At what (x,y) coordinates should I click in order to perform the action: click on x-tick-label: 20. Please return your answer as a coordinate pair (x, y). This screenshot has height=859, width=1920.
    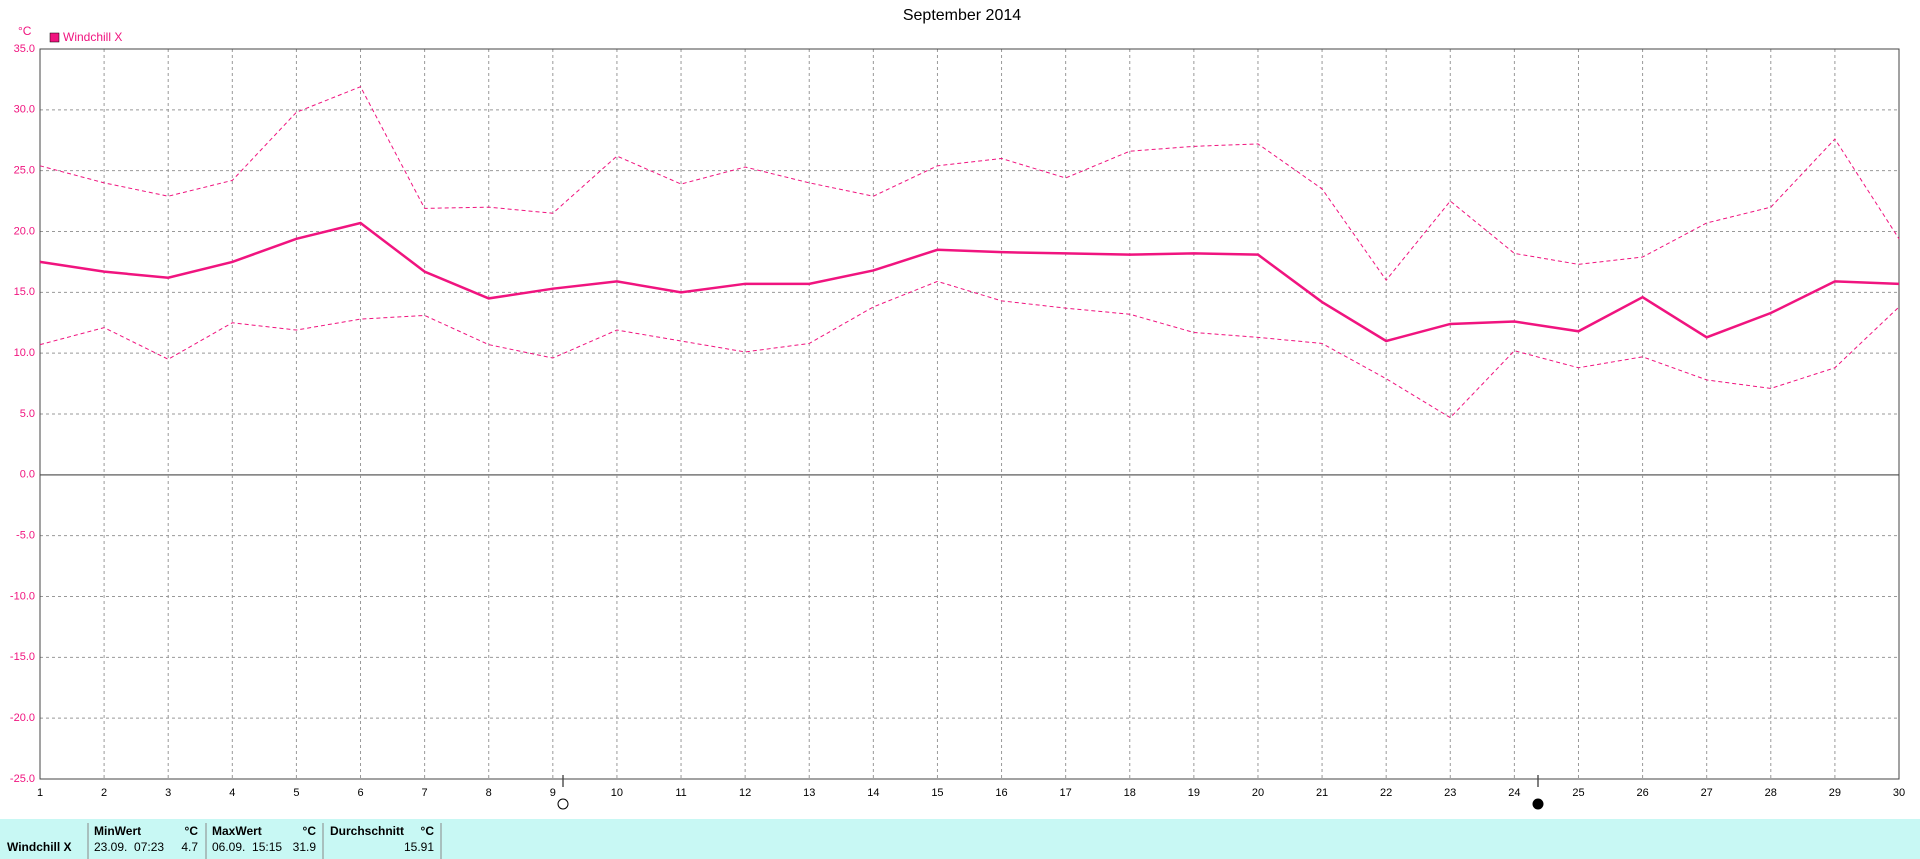
    Looking at the image, I should click on (1258, 793).